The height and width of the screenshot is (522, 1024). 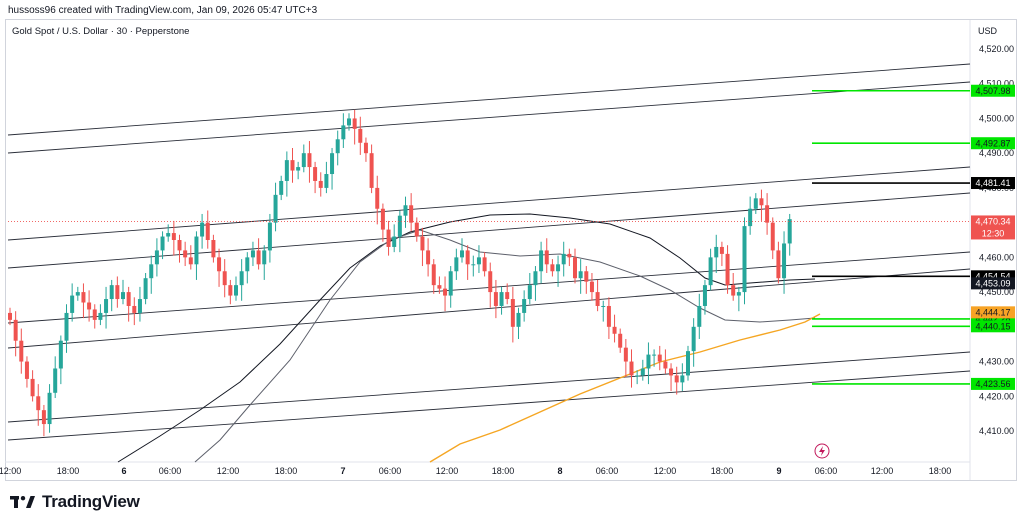 What do you see at coordinates (489, 387) in the screenshot?
I see `channel-line` at bounding box center [489, 387].